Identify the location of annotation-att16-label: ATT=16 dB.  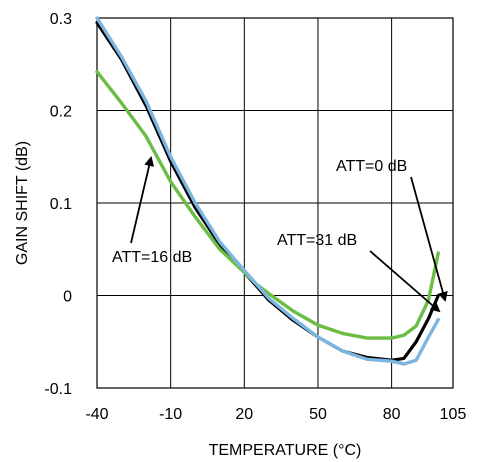
(152, 257).